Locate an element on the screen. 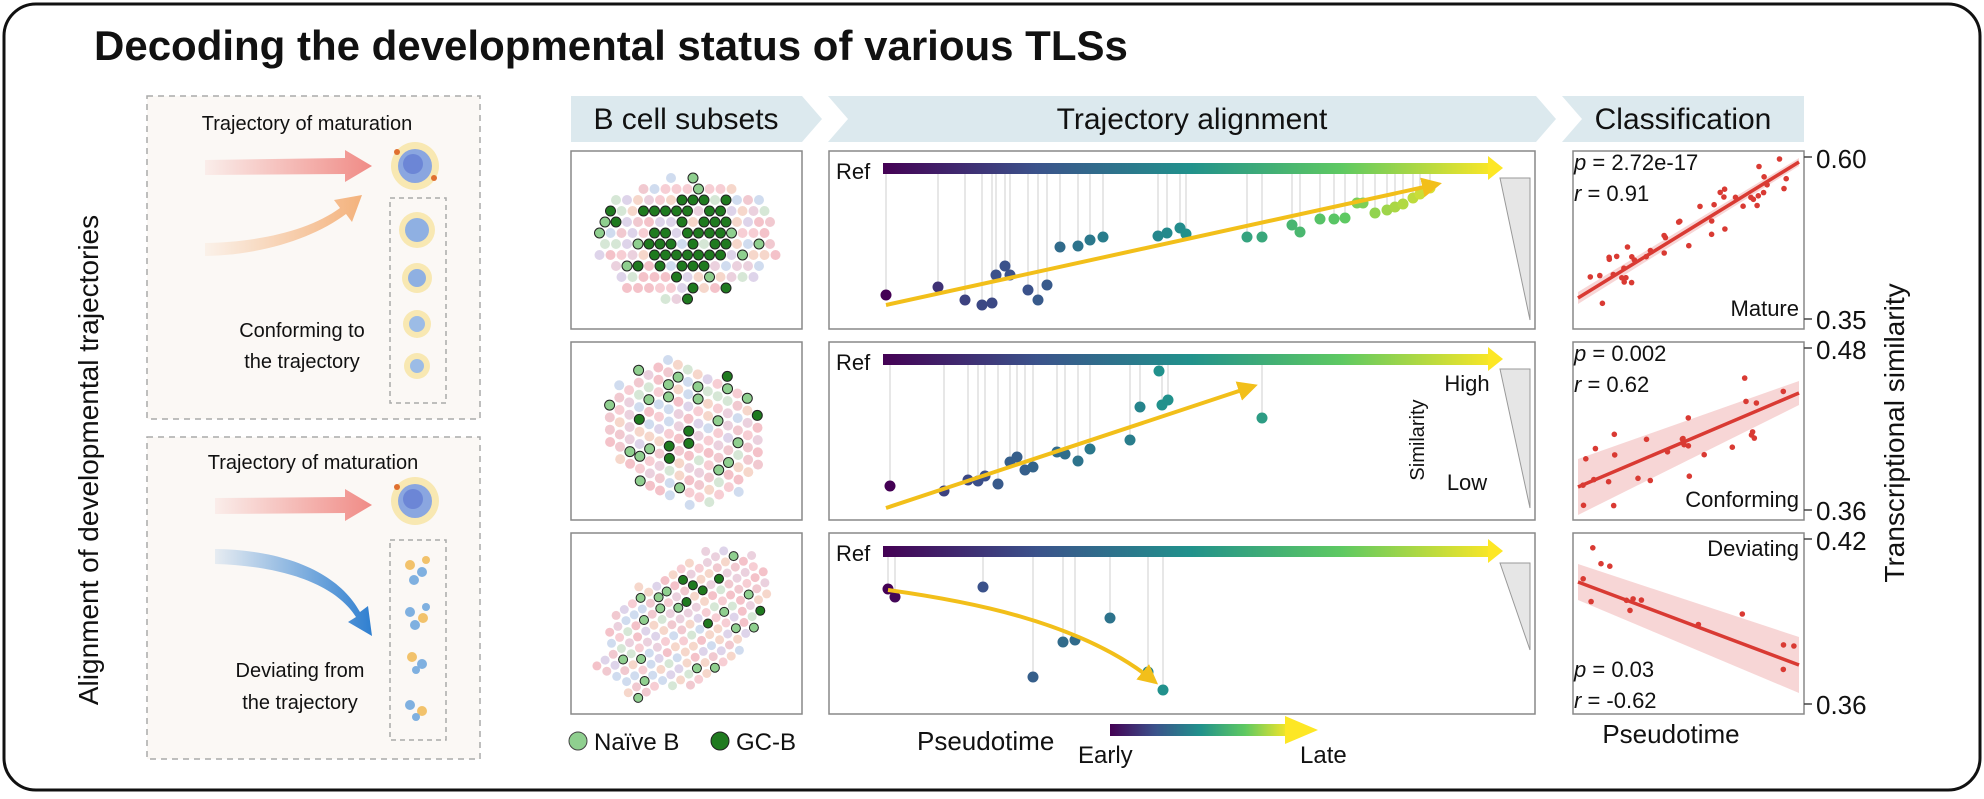 This screenshot has width=1984, height=799. ref-label-3: Ref is located at coordinates (853, 553).